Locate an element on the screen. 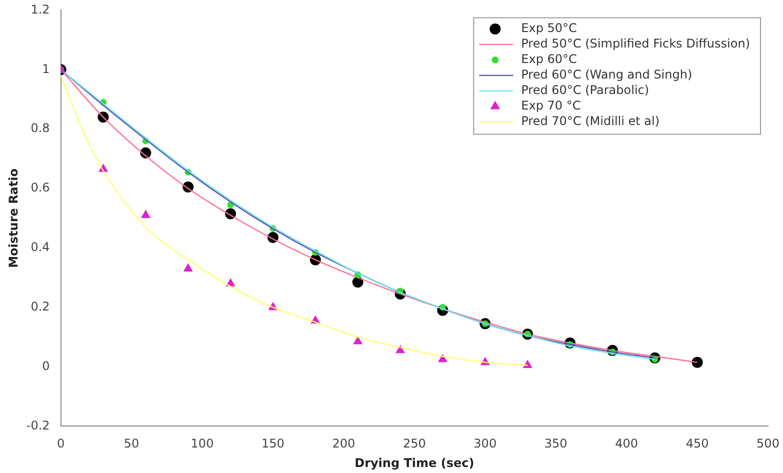 Image resolution: width=783 pixels, height=473 pixels. x-tick-label: 250 is located at coordinates (414, 443).